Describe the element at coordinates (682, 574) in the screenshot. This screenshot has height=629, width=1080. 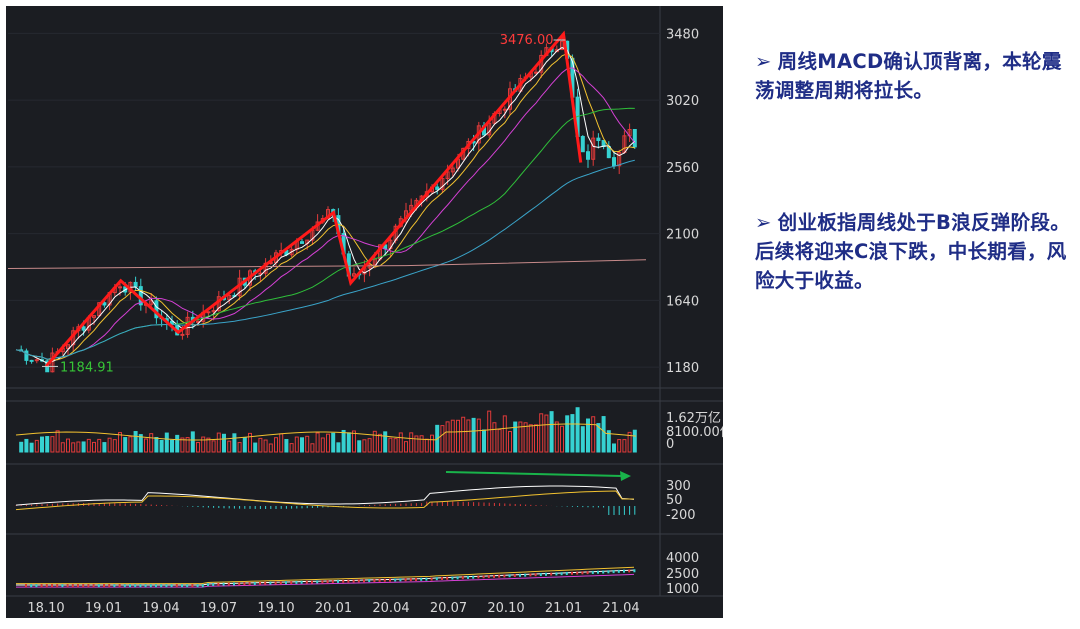
I see `indicator-tick-label: 2500` at that location.